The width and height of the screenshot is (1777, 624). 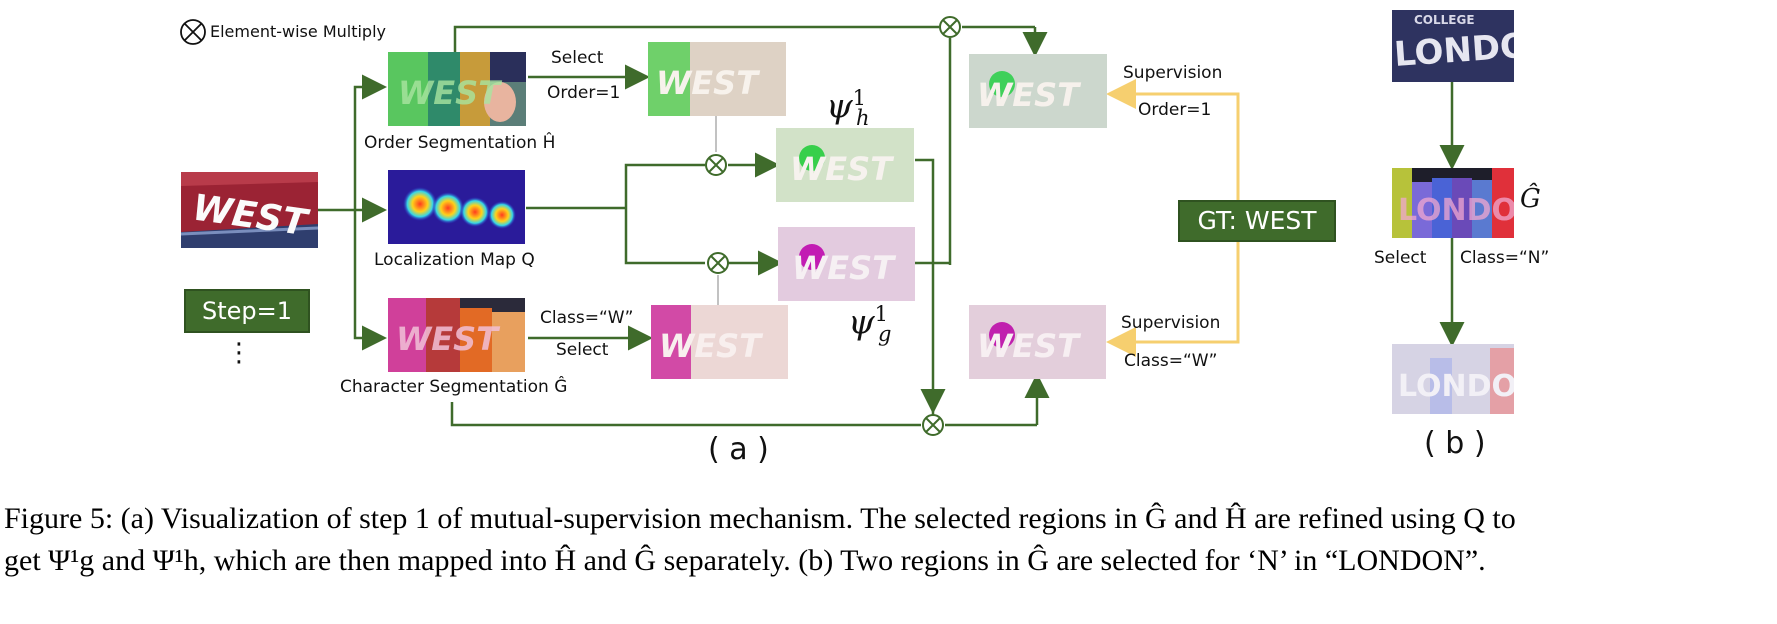 I want to click on select-b-label: Select, so click(x=1400, y=258).